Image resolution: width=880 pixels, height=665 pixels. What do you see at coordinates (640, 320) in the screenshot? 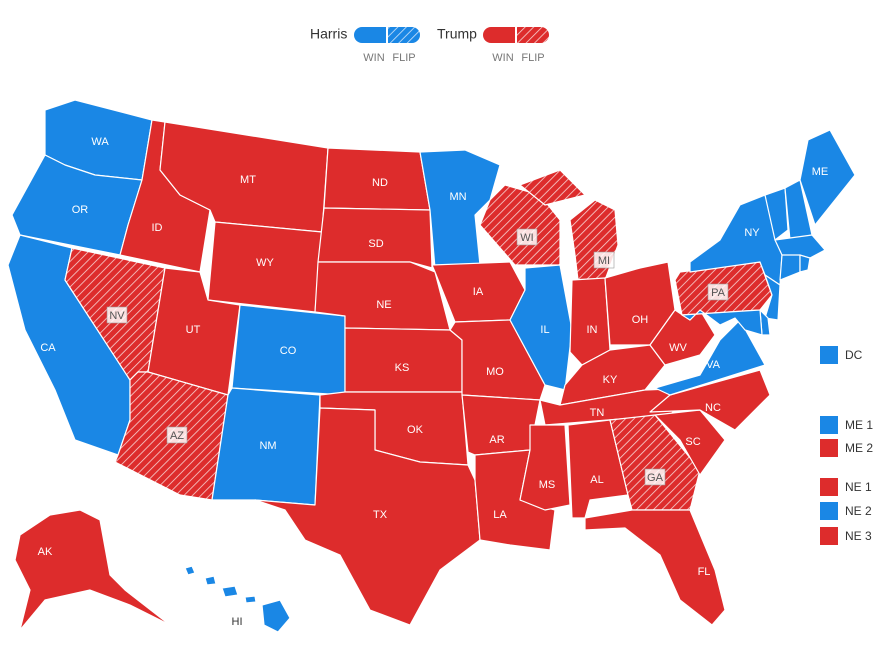
I see `state-label: OH` at bounding box center [640, 320].